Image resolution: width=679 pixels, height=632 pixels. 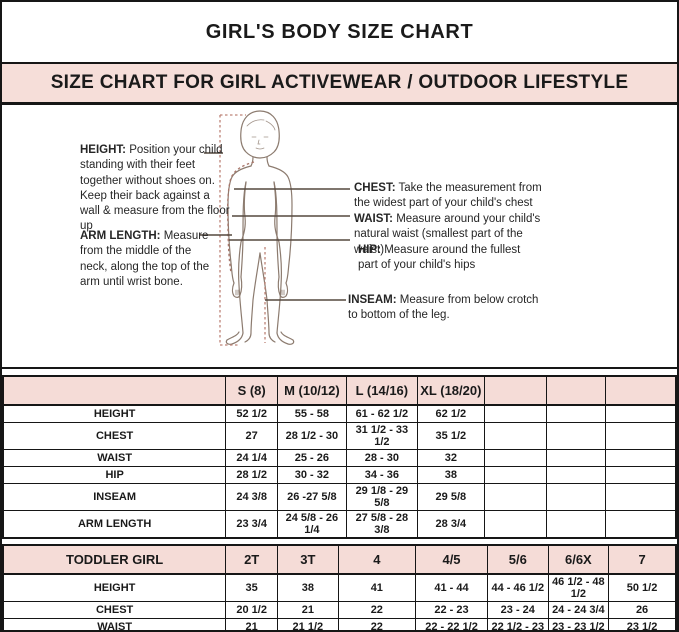 I want to click on girl-size-header-row: S (8) M (10/12) L (14/16) XL (18/20), so click(x=339, y=390).